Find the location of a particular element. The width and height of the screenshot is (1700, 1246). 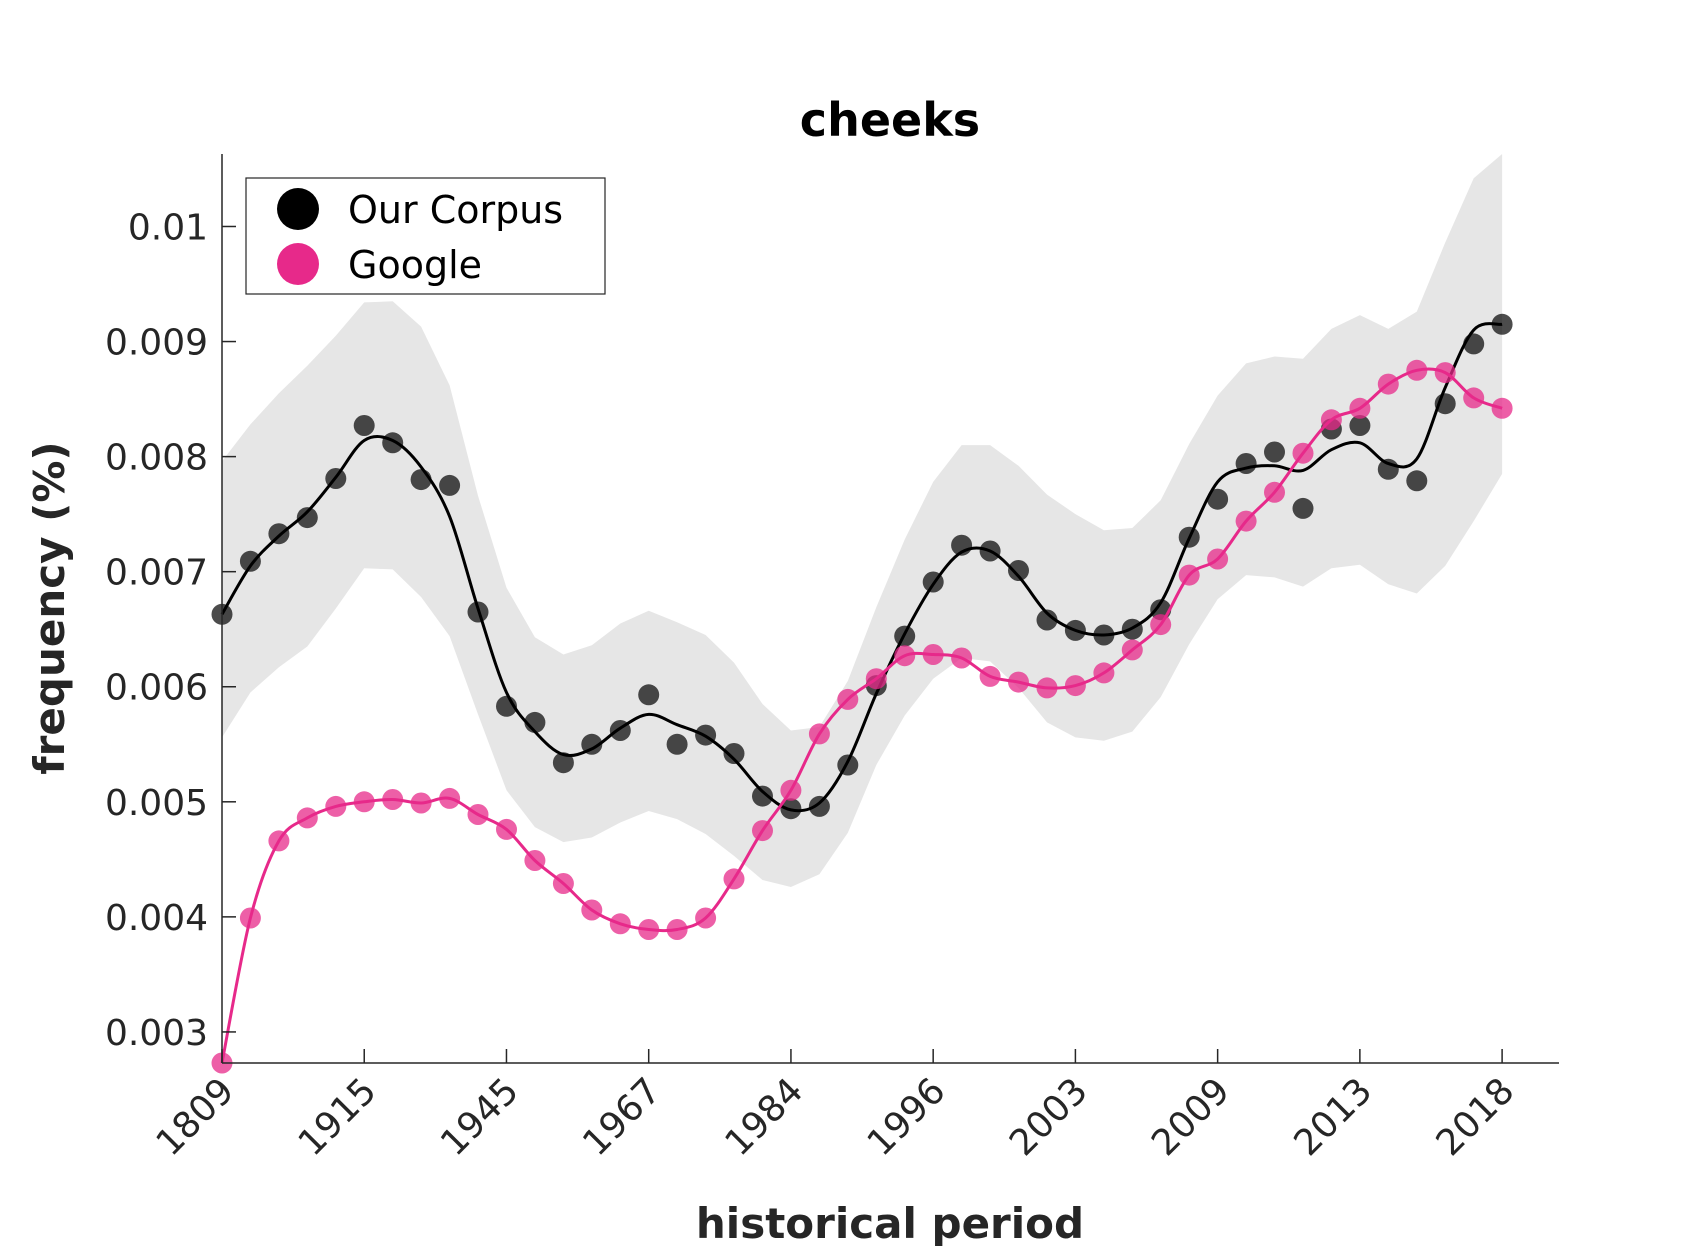

legend-label-google: Google is located at coordinates (415, 265).